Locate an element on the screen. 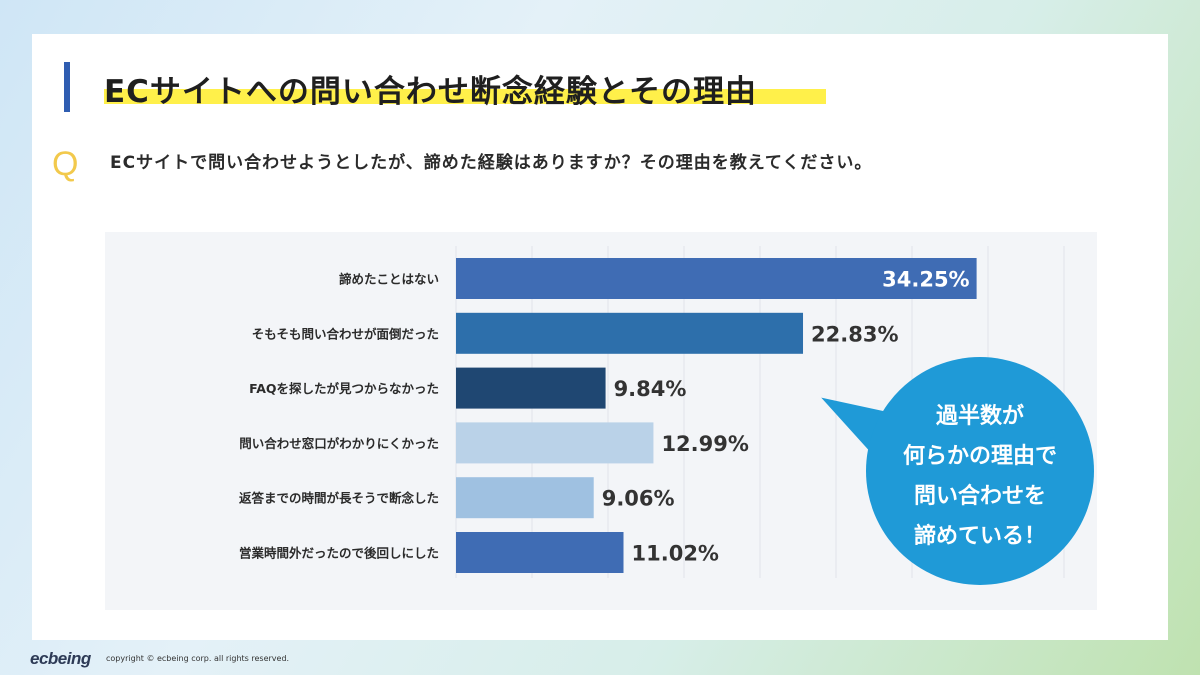  category-label: 営業時間外だったので後回しにした is located at coordinates (339, 553).